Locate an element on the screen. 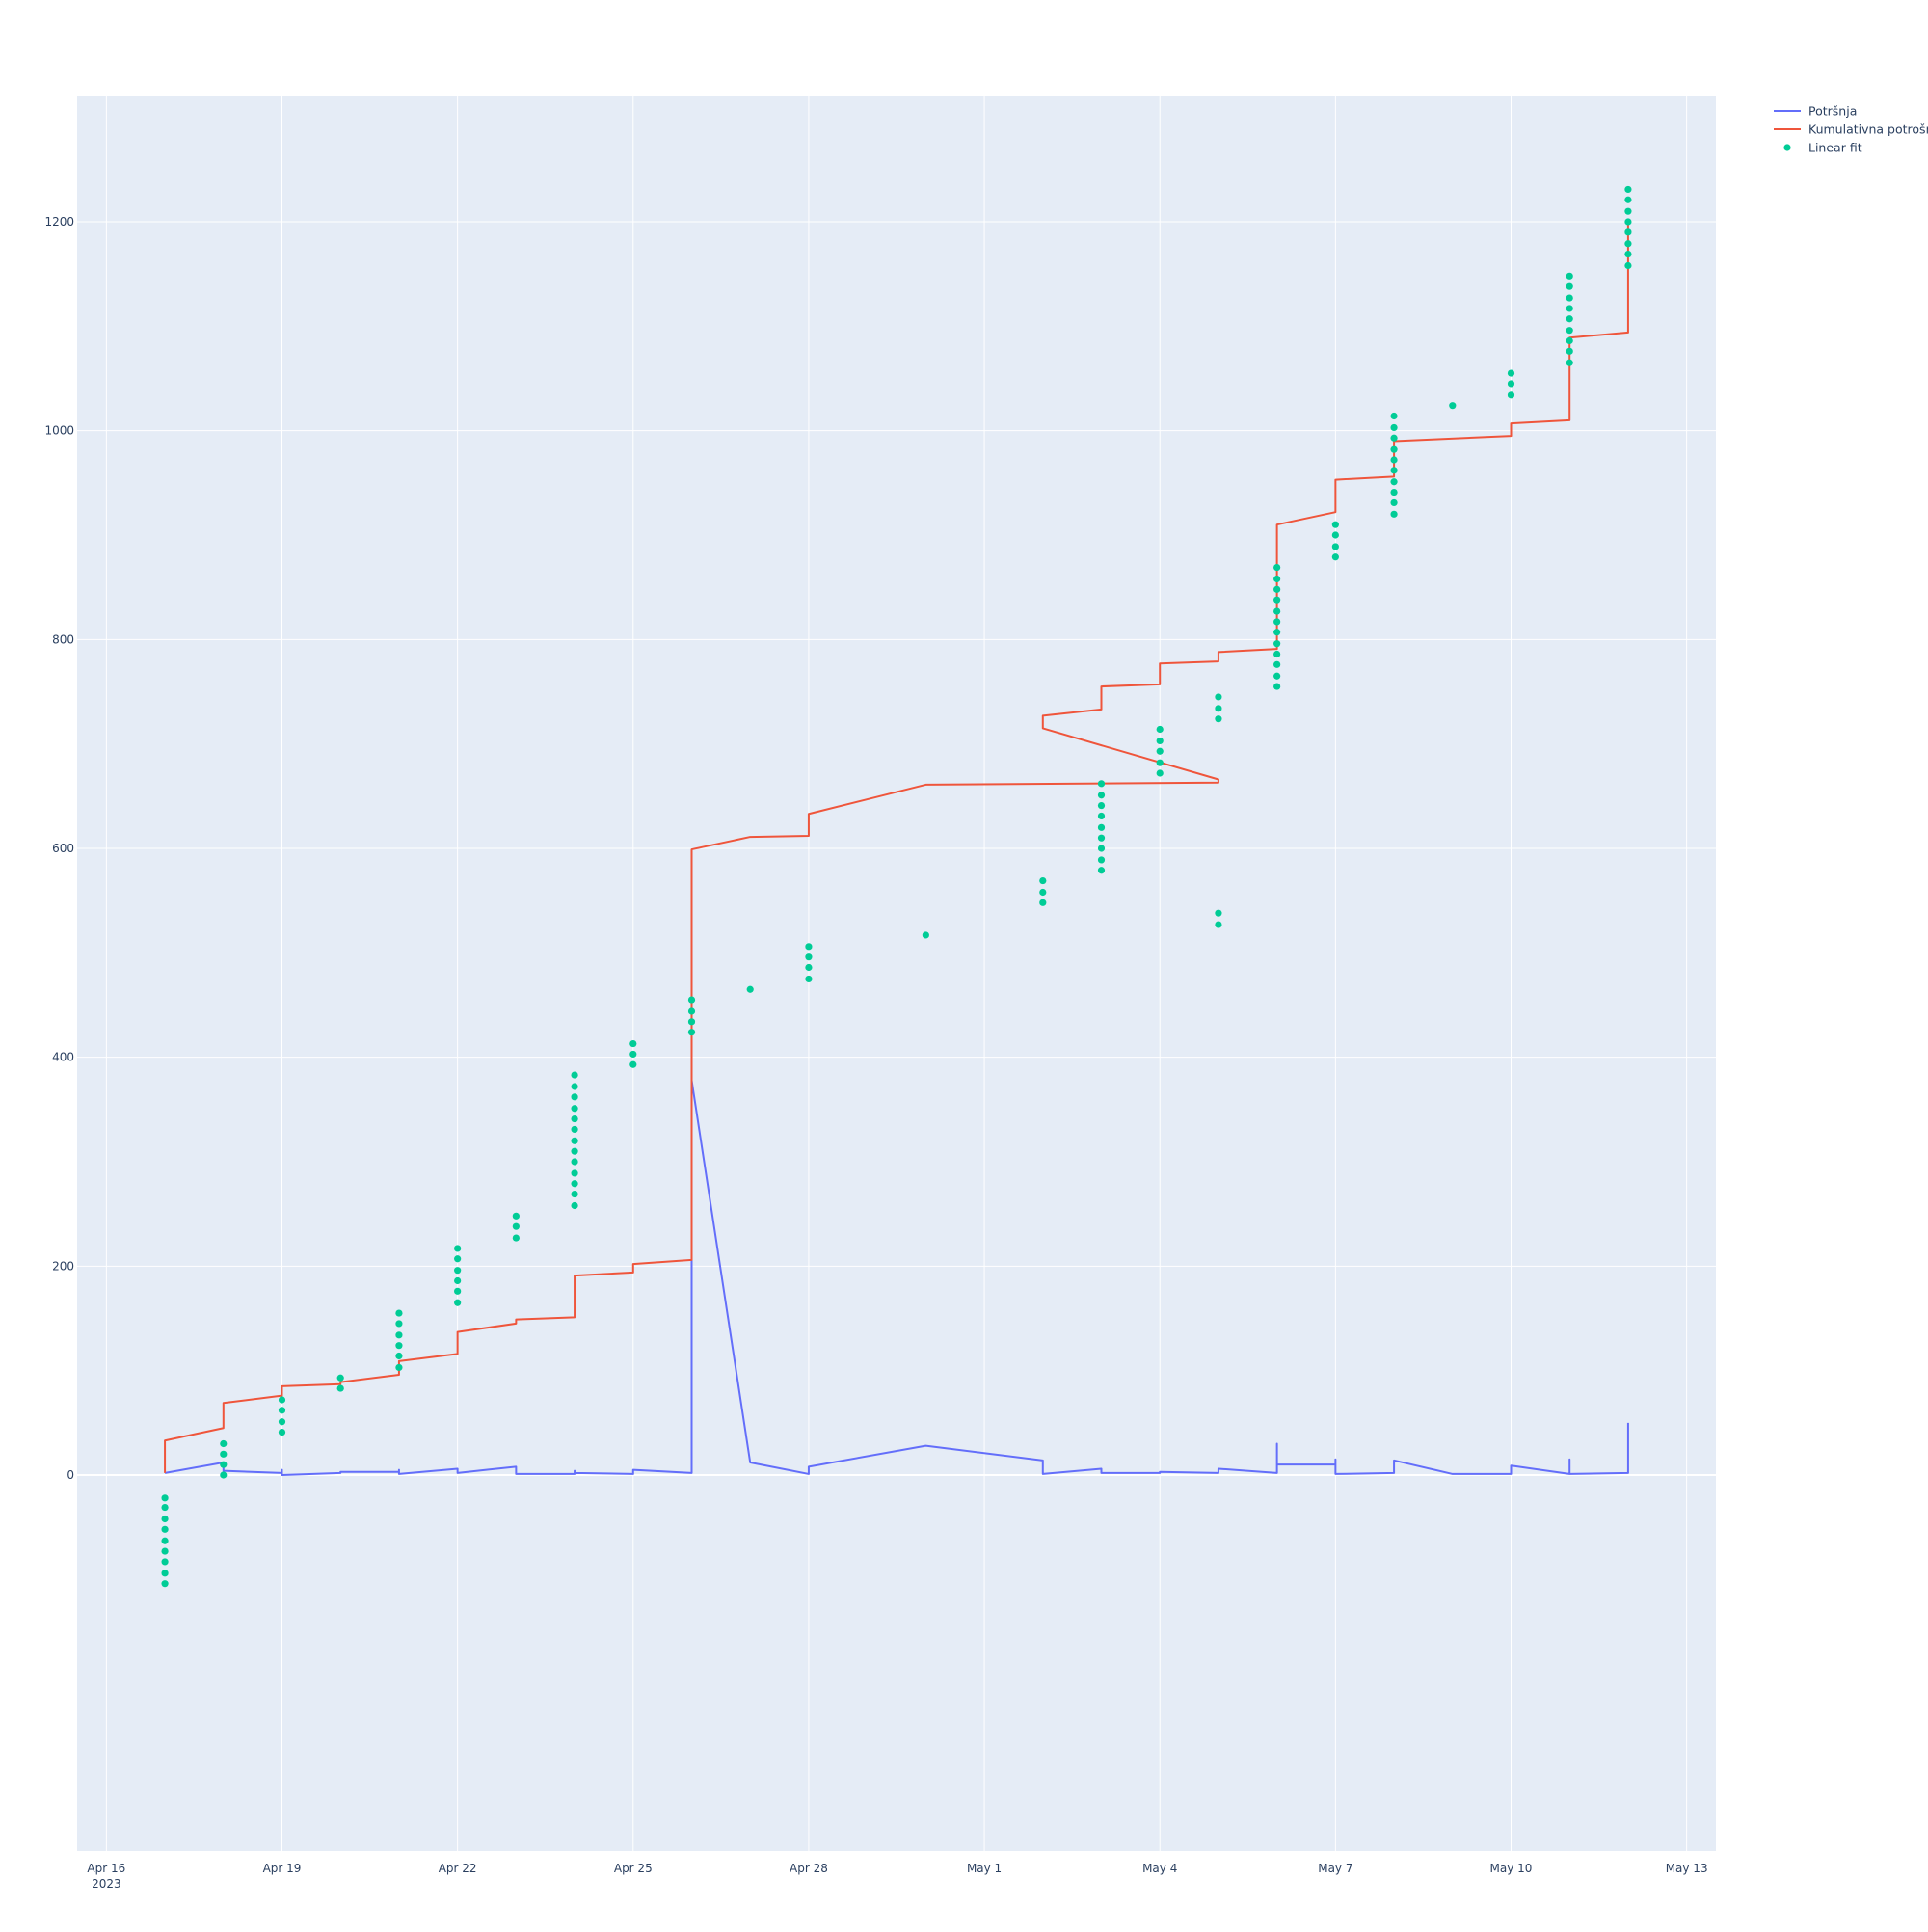  legend: Potršnja Kumulativna potrošnja Linear fit is located at coordinates (1851, 130).